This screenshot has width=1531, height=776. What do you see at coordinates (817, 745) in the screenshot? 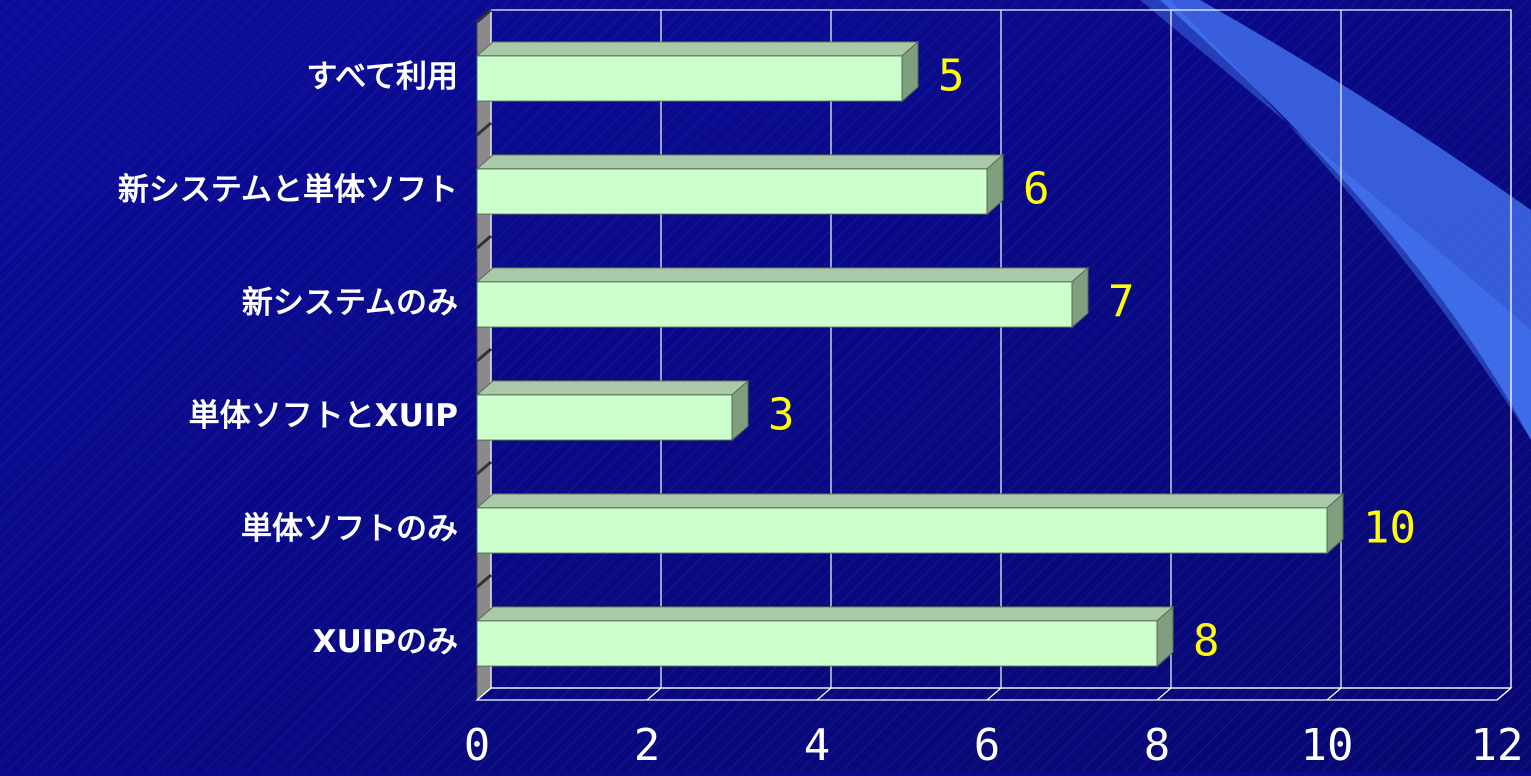
I see `x-tick-label: 4` at bounding box center [817, 745].